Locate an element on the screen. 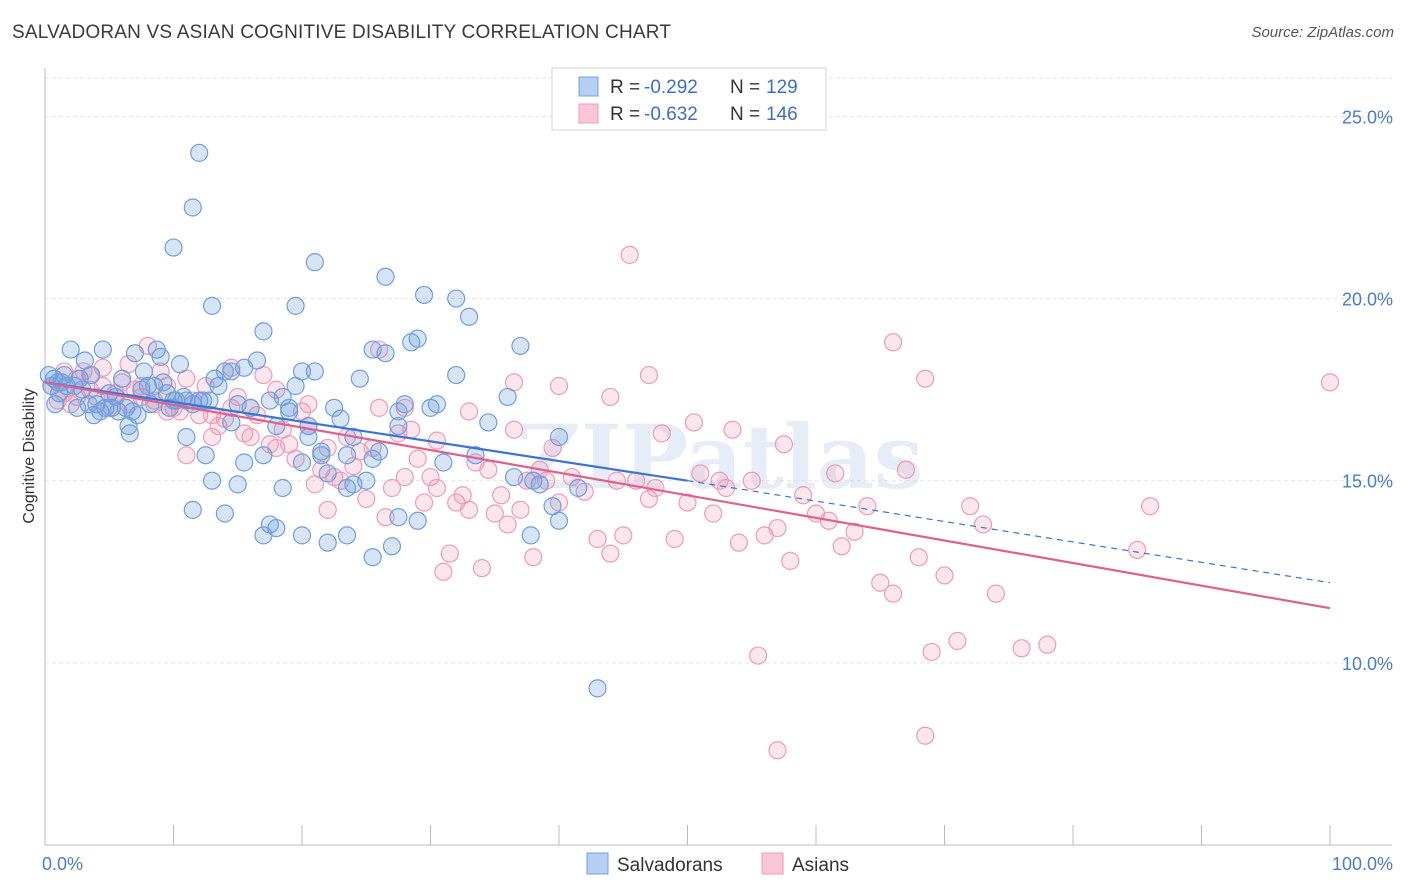 The width and height of the screenshot is (1406, 892). series-legend-swatch-salvadorans is located at coordinates (597, 863).